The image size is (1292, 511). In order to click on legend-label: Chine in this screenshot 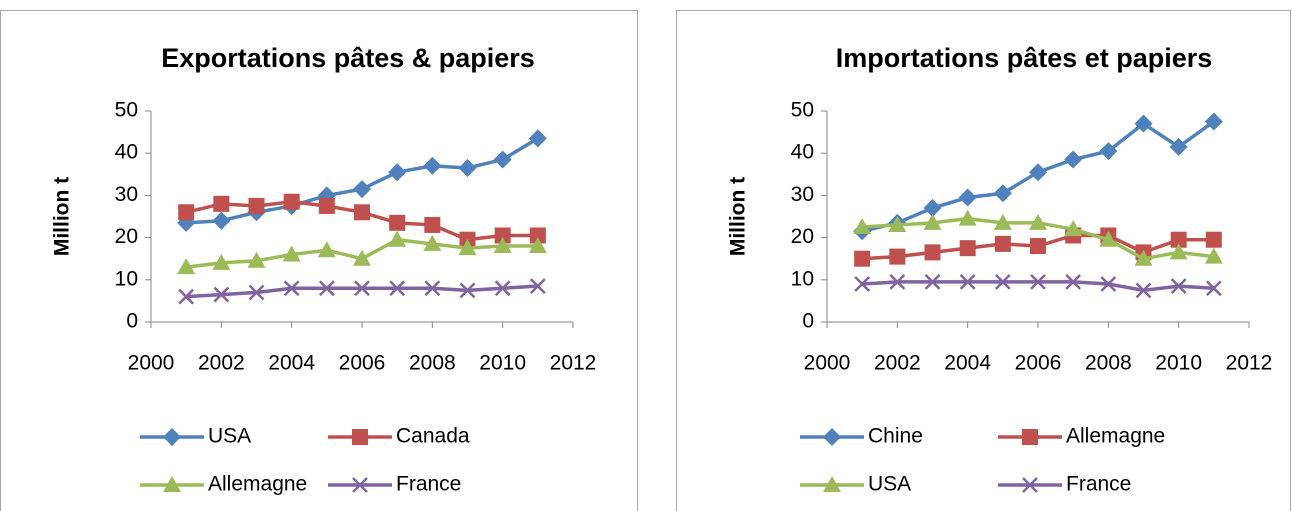, I will do `click(895, 436)`.